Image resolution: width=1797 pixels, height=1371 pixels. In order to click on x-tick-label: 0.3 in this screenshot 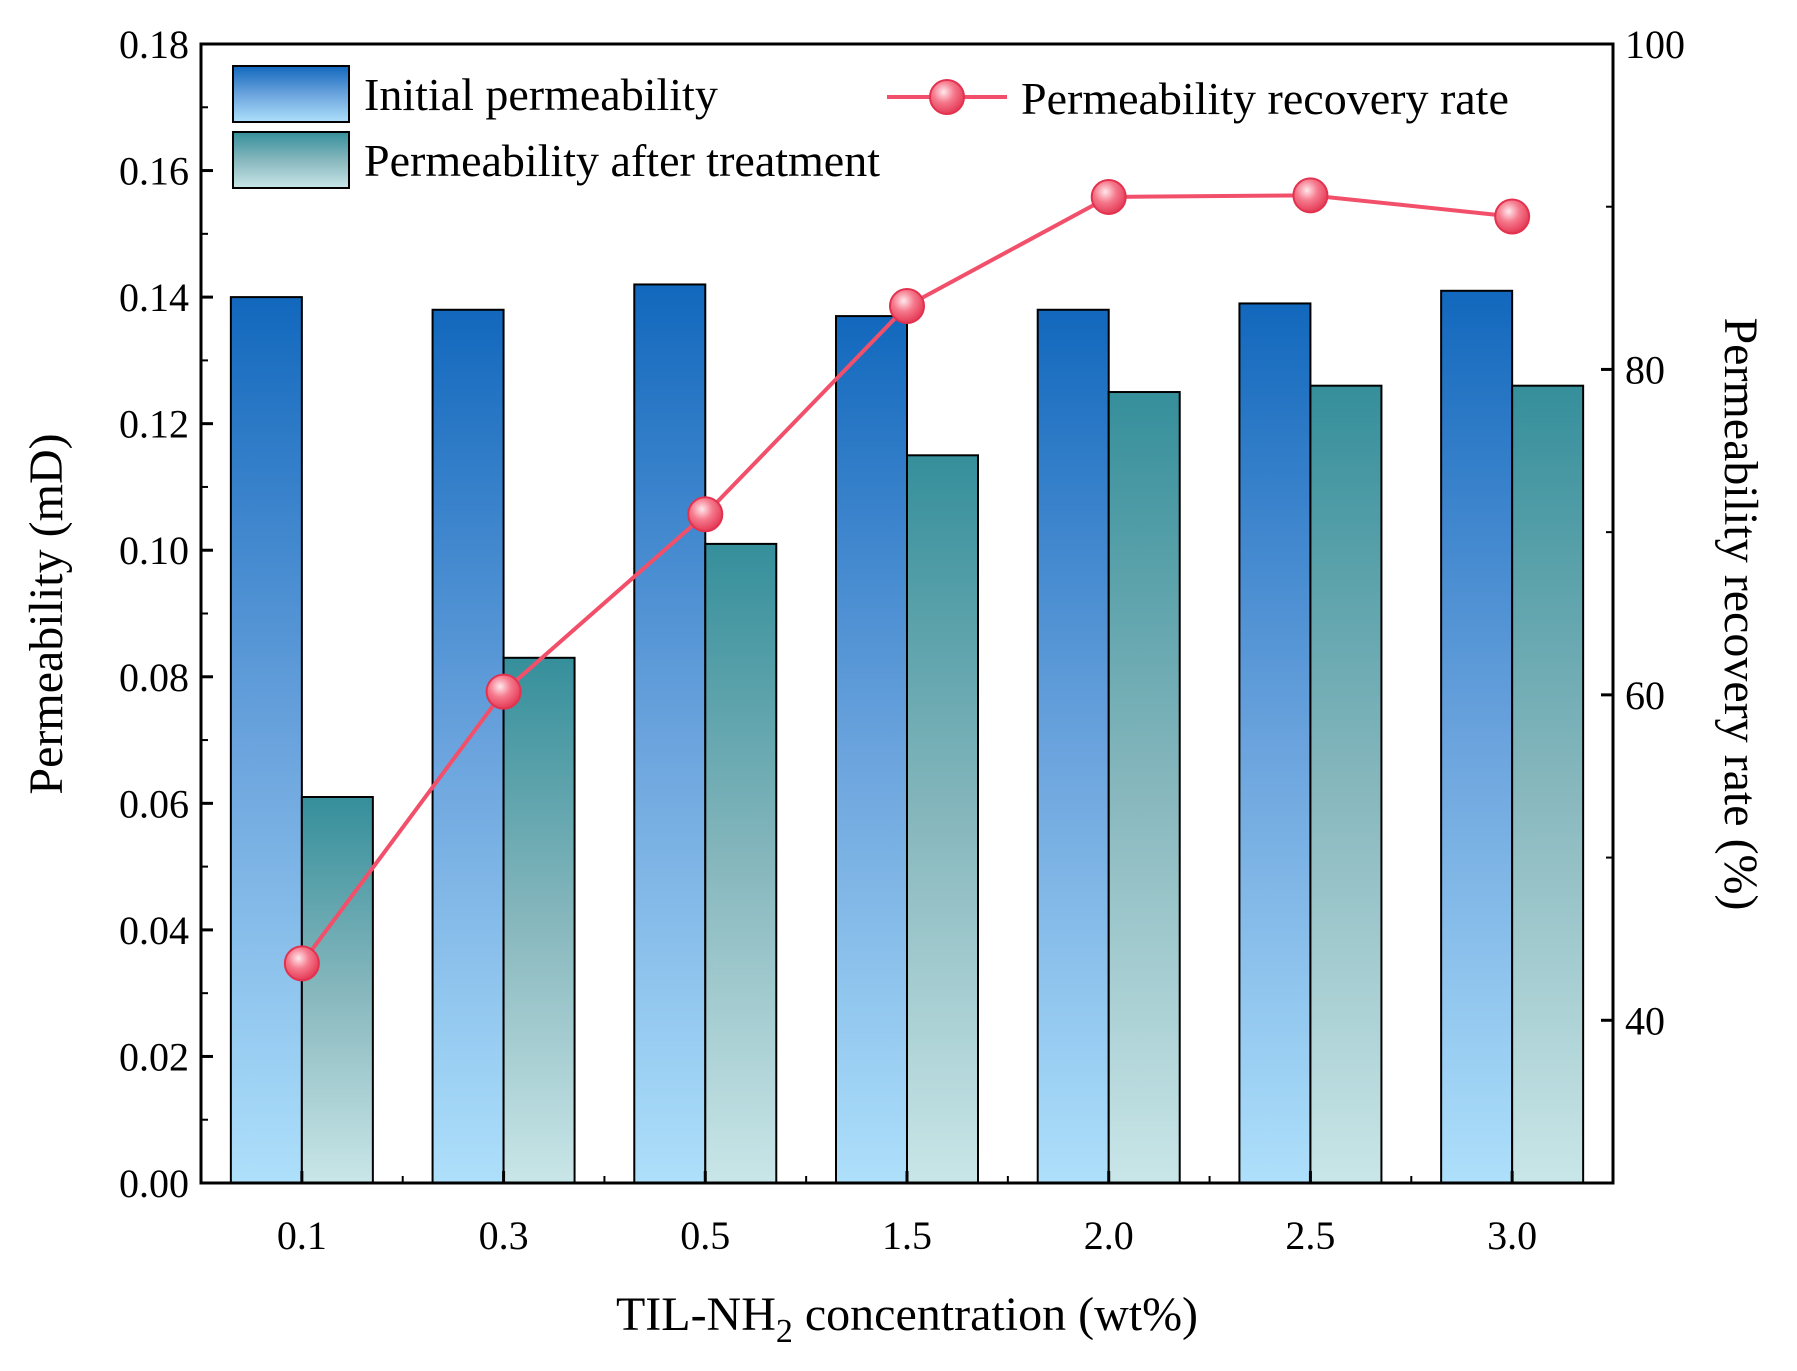, I will do `click(504, 1235)`.